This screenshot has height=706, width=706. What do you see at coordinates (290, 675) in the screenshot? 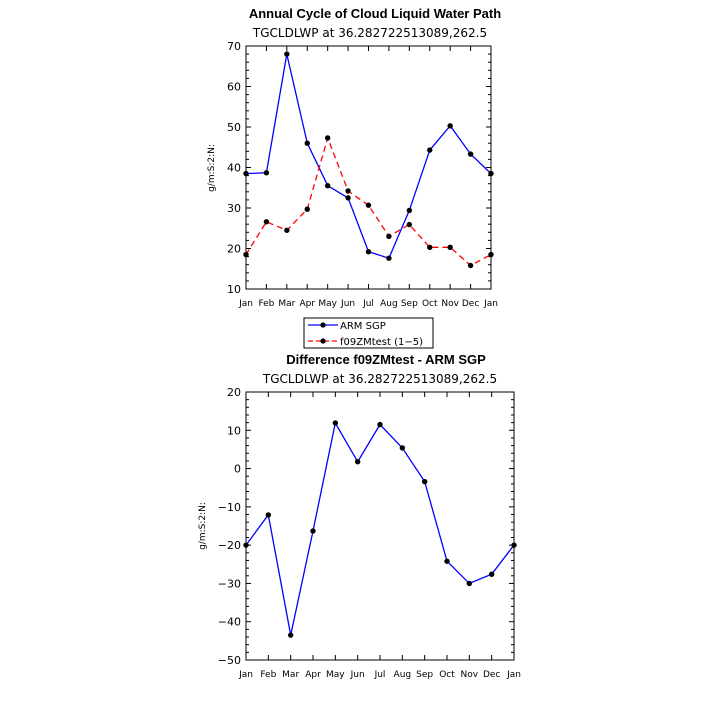
I see `chart2-xtick-label: Mar` at bounding box center [290, 675].